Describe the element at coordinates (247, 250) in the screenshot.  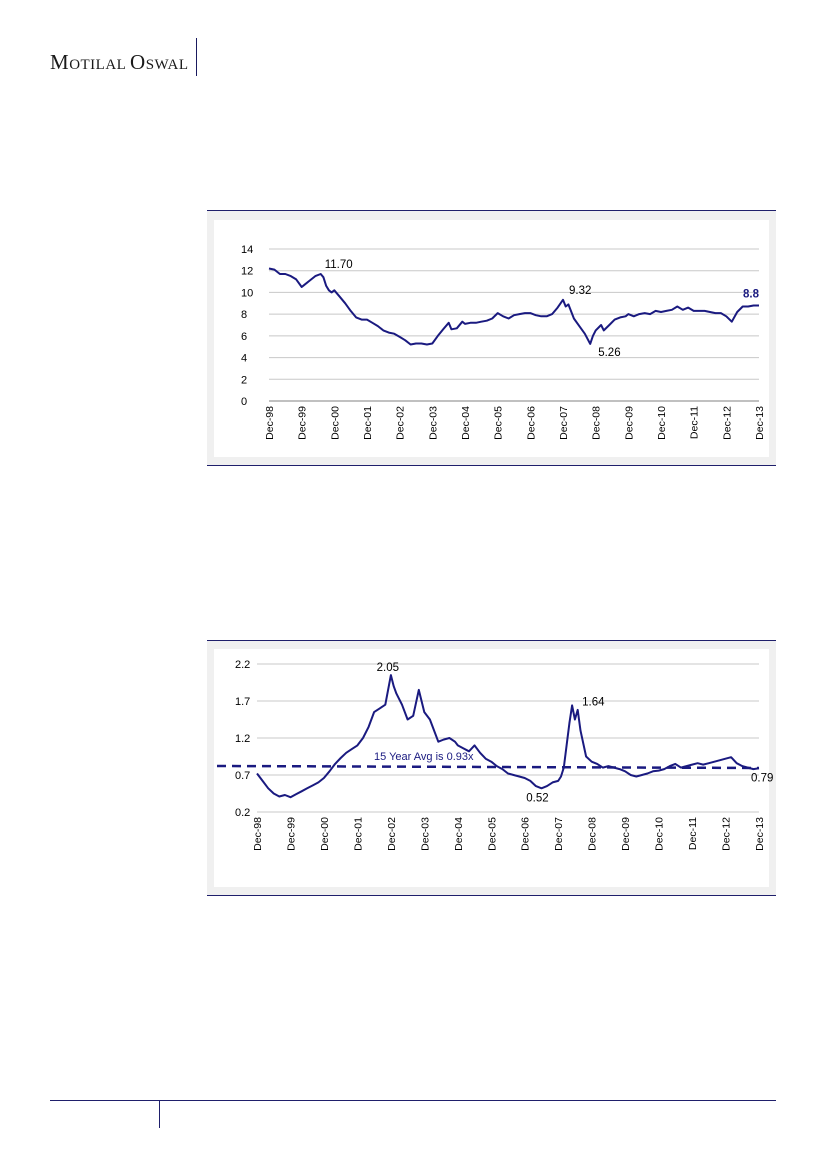
I see `chart-1-y-tick-label: 14` at that location.